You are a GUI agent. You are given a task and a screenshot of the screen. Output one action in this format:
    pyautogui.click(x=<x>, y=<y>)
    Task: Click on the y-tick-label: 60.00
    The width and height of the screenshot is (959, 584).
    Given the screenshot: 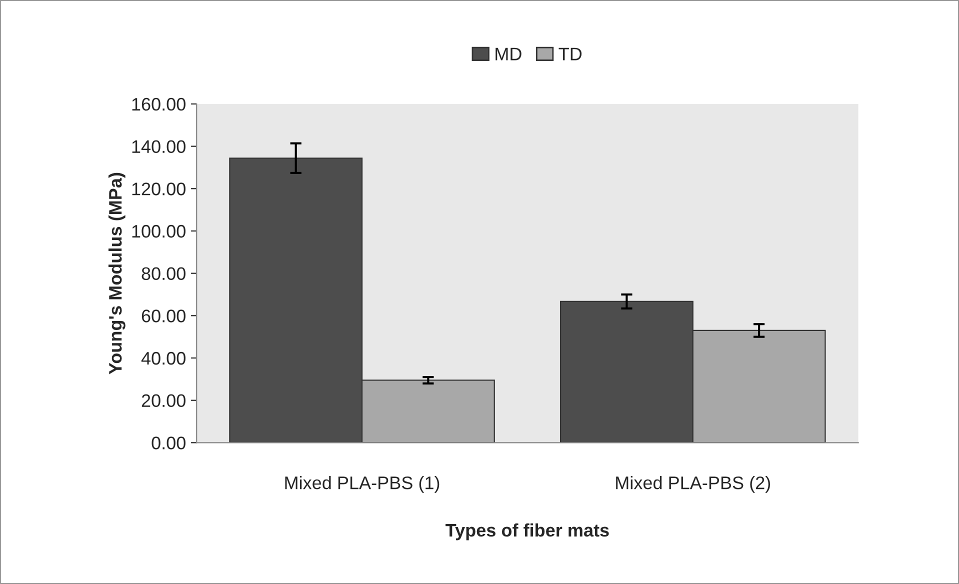 What is the action you would take?
    pyautogui.click(x=164, y=316)
    